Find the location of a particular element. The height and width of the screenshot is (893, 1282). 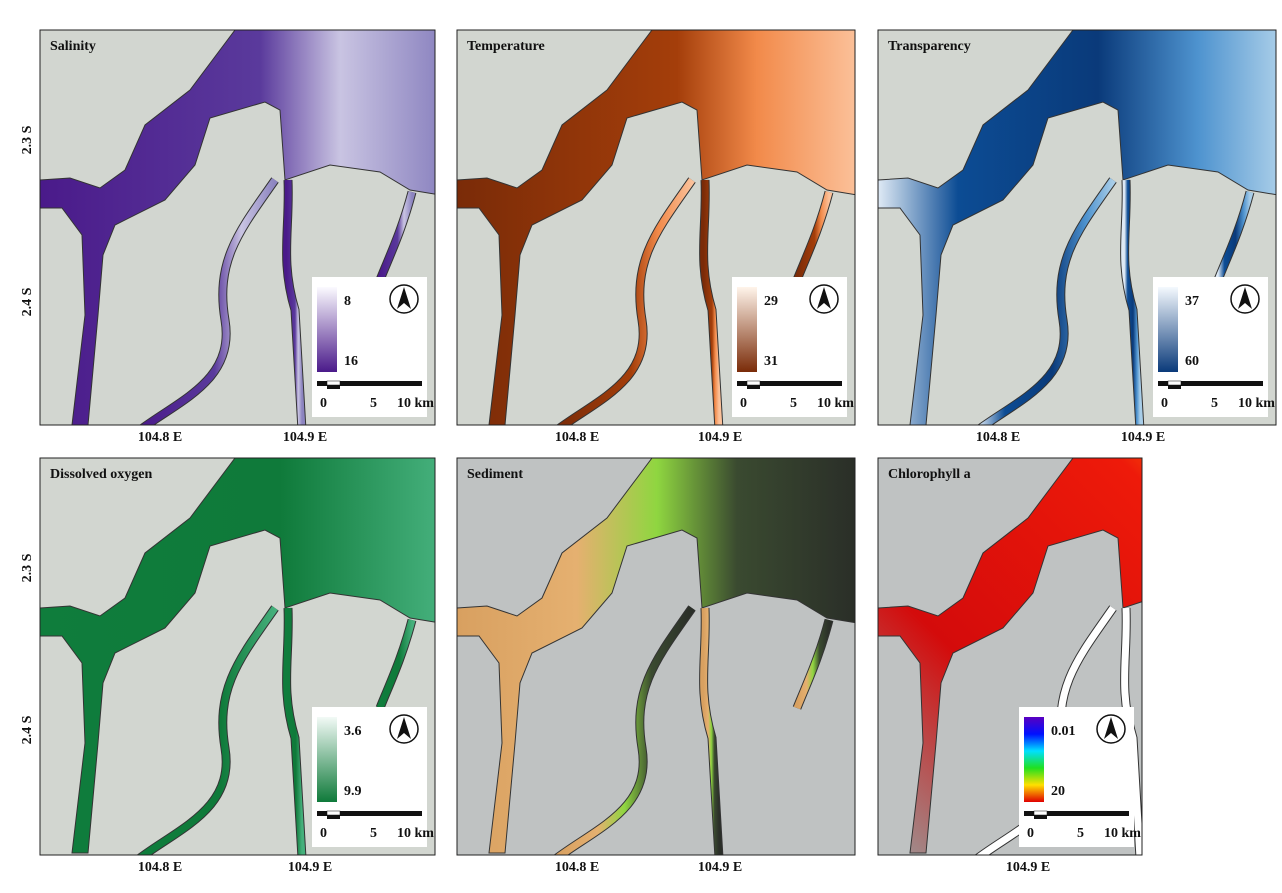

map-panel: Temperature 29 31 0 5 10 km is located at coordinates (656, 227).